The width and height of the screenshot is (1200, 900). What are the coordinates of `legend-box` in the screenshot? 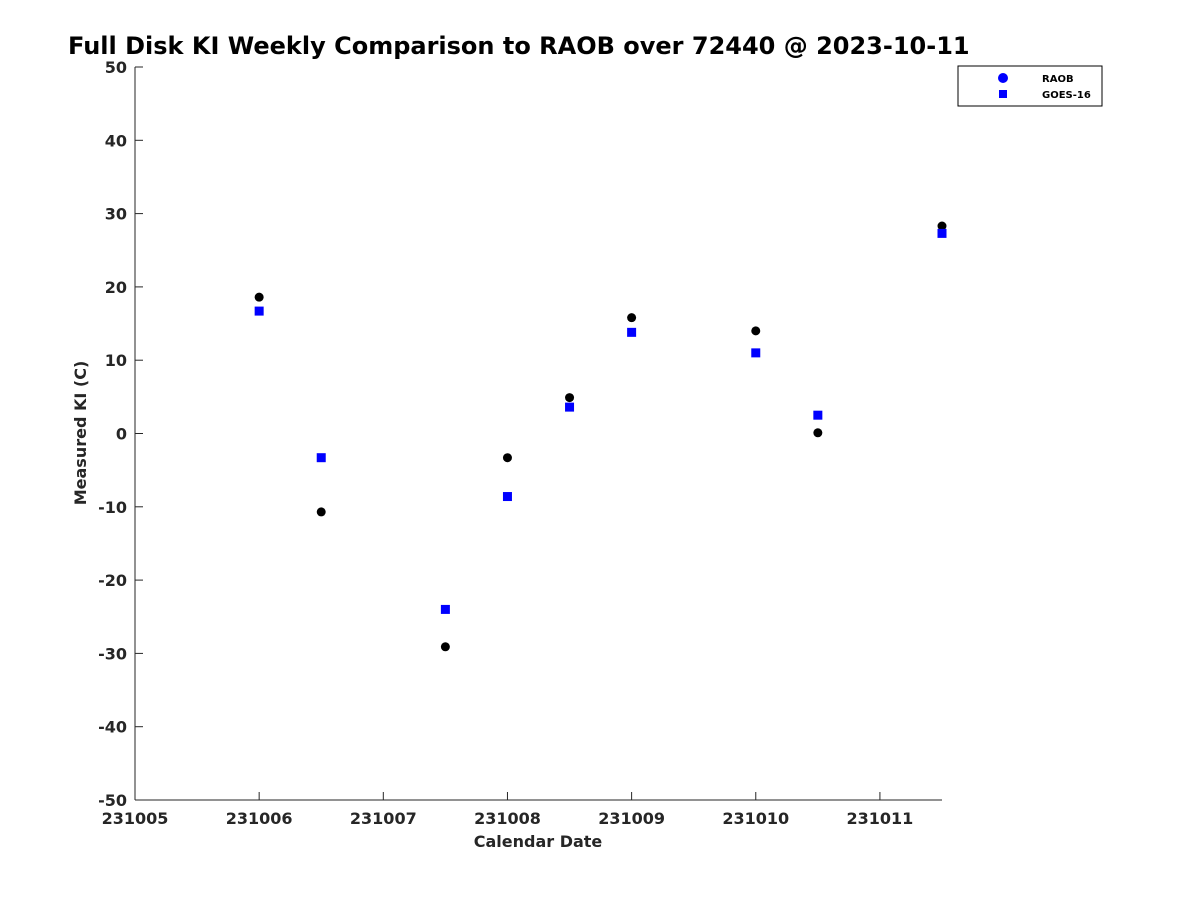 It's located at (1030, 86).